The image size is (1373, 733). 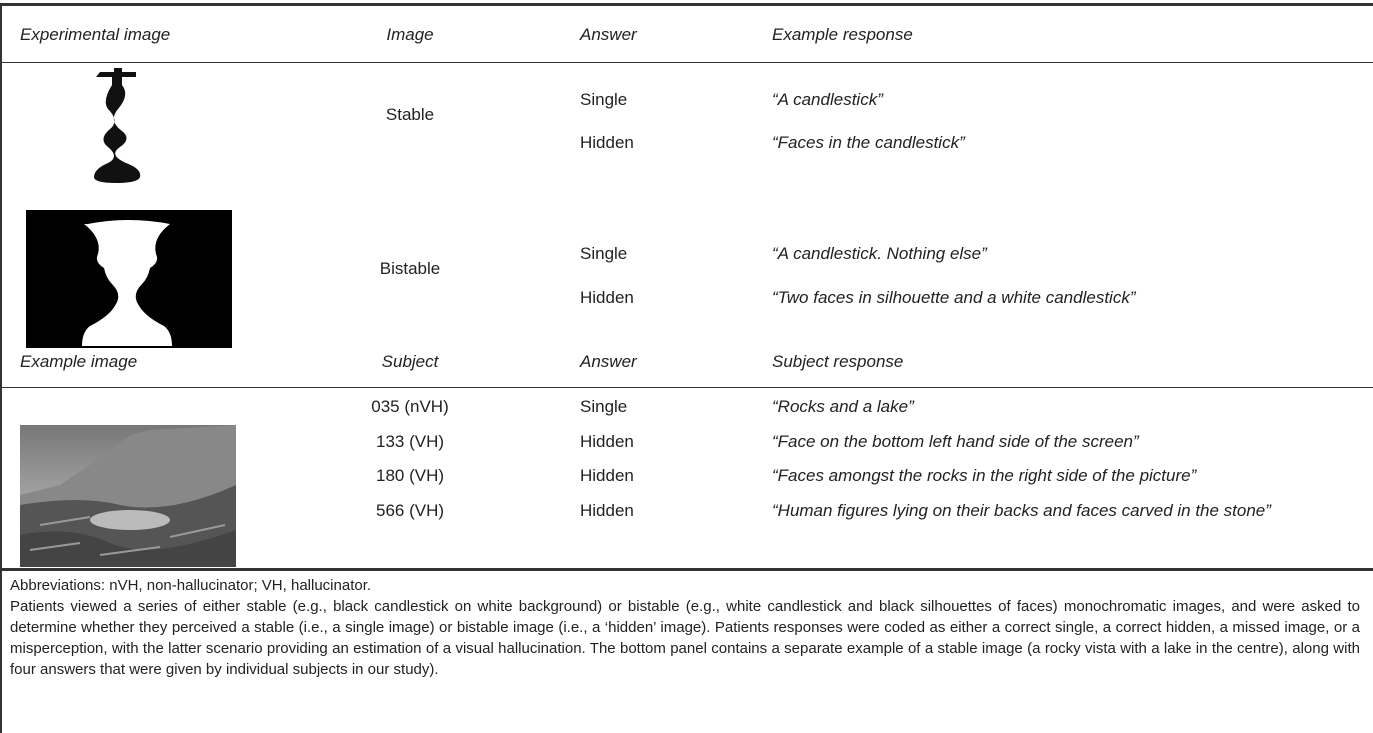 What do you see at coordinates (410, 361) in the screenshot?
I see `column-header: Subject` at bounding box center [410, 361].